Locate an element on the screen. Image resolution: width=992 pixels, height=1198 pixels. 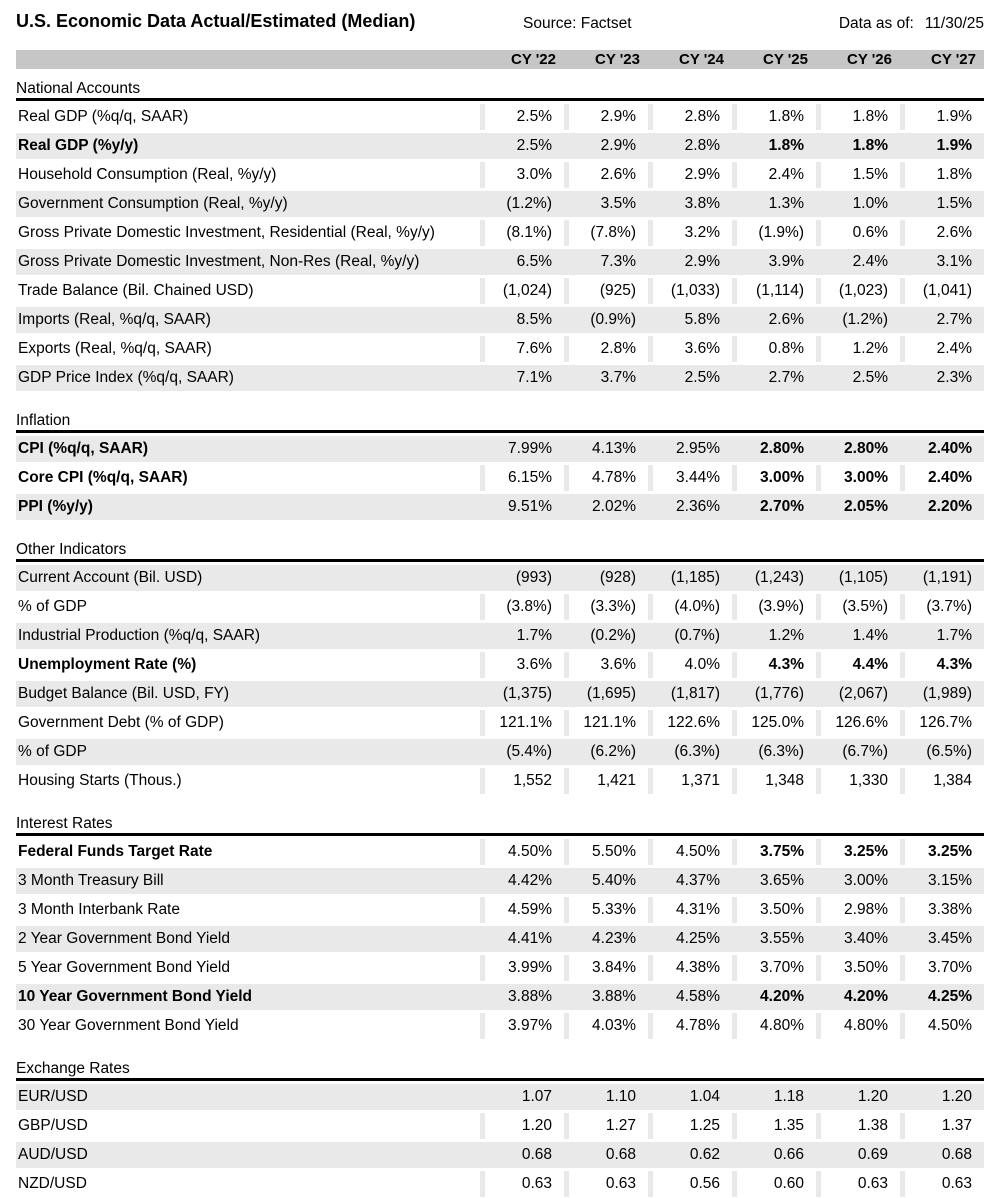
value-cell: 1.9% is located at coordinates (942, 146).